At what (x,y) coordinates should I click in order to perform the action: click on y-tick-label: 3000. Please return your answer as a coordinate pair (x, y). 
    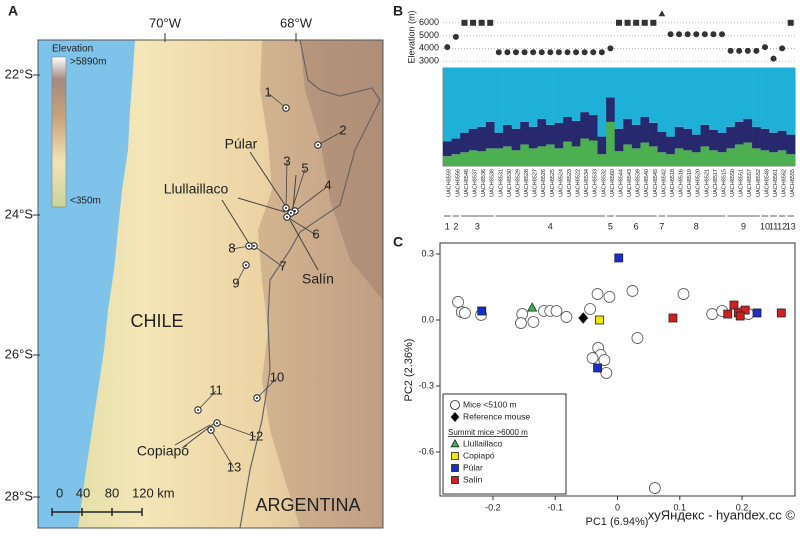
    Looking at the image, I should click on (429, 61).